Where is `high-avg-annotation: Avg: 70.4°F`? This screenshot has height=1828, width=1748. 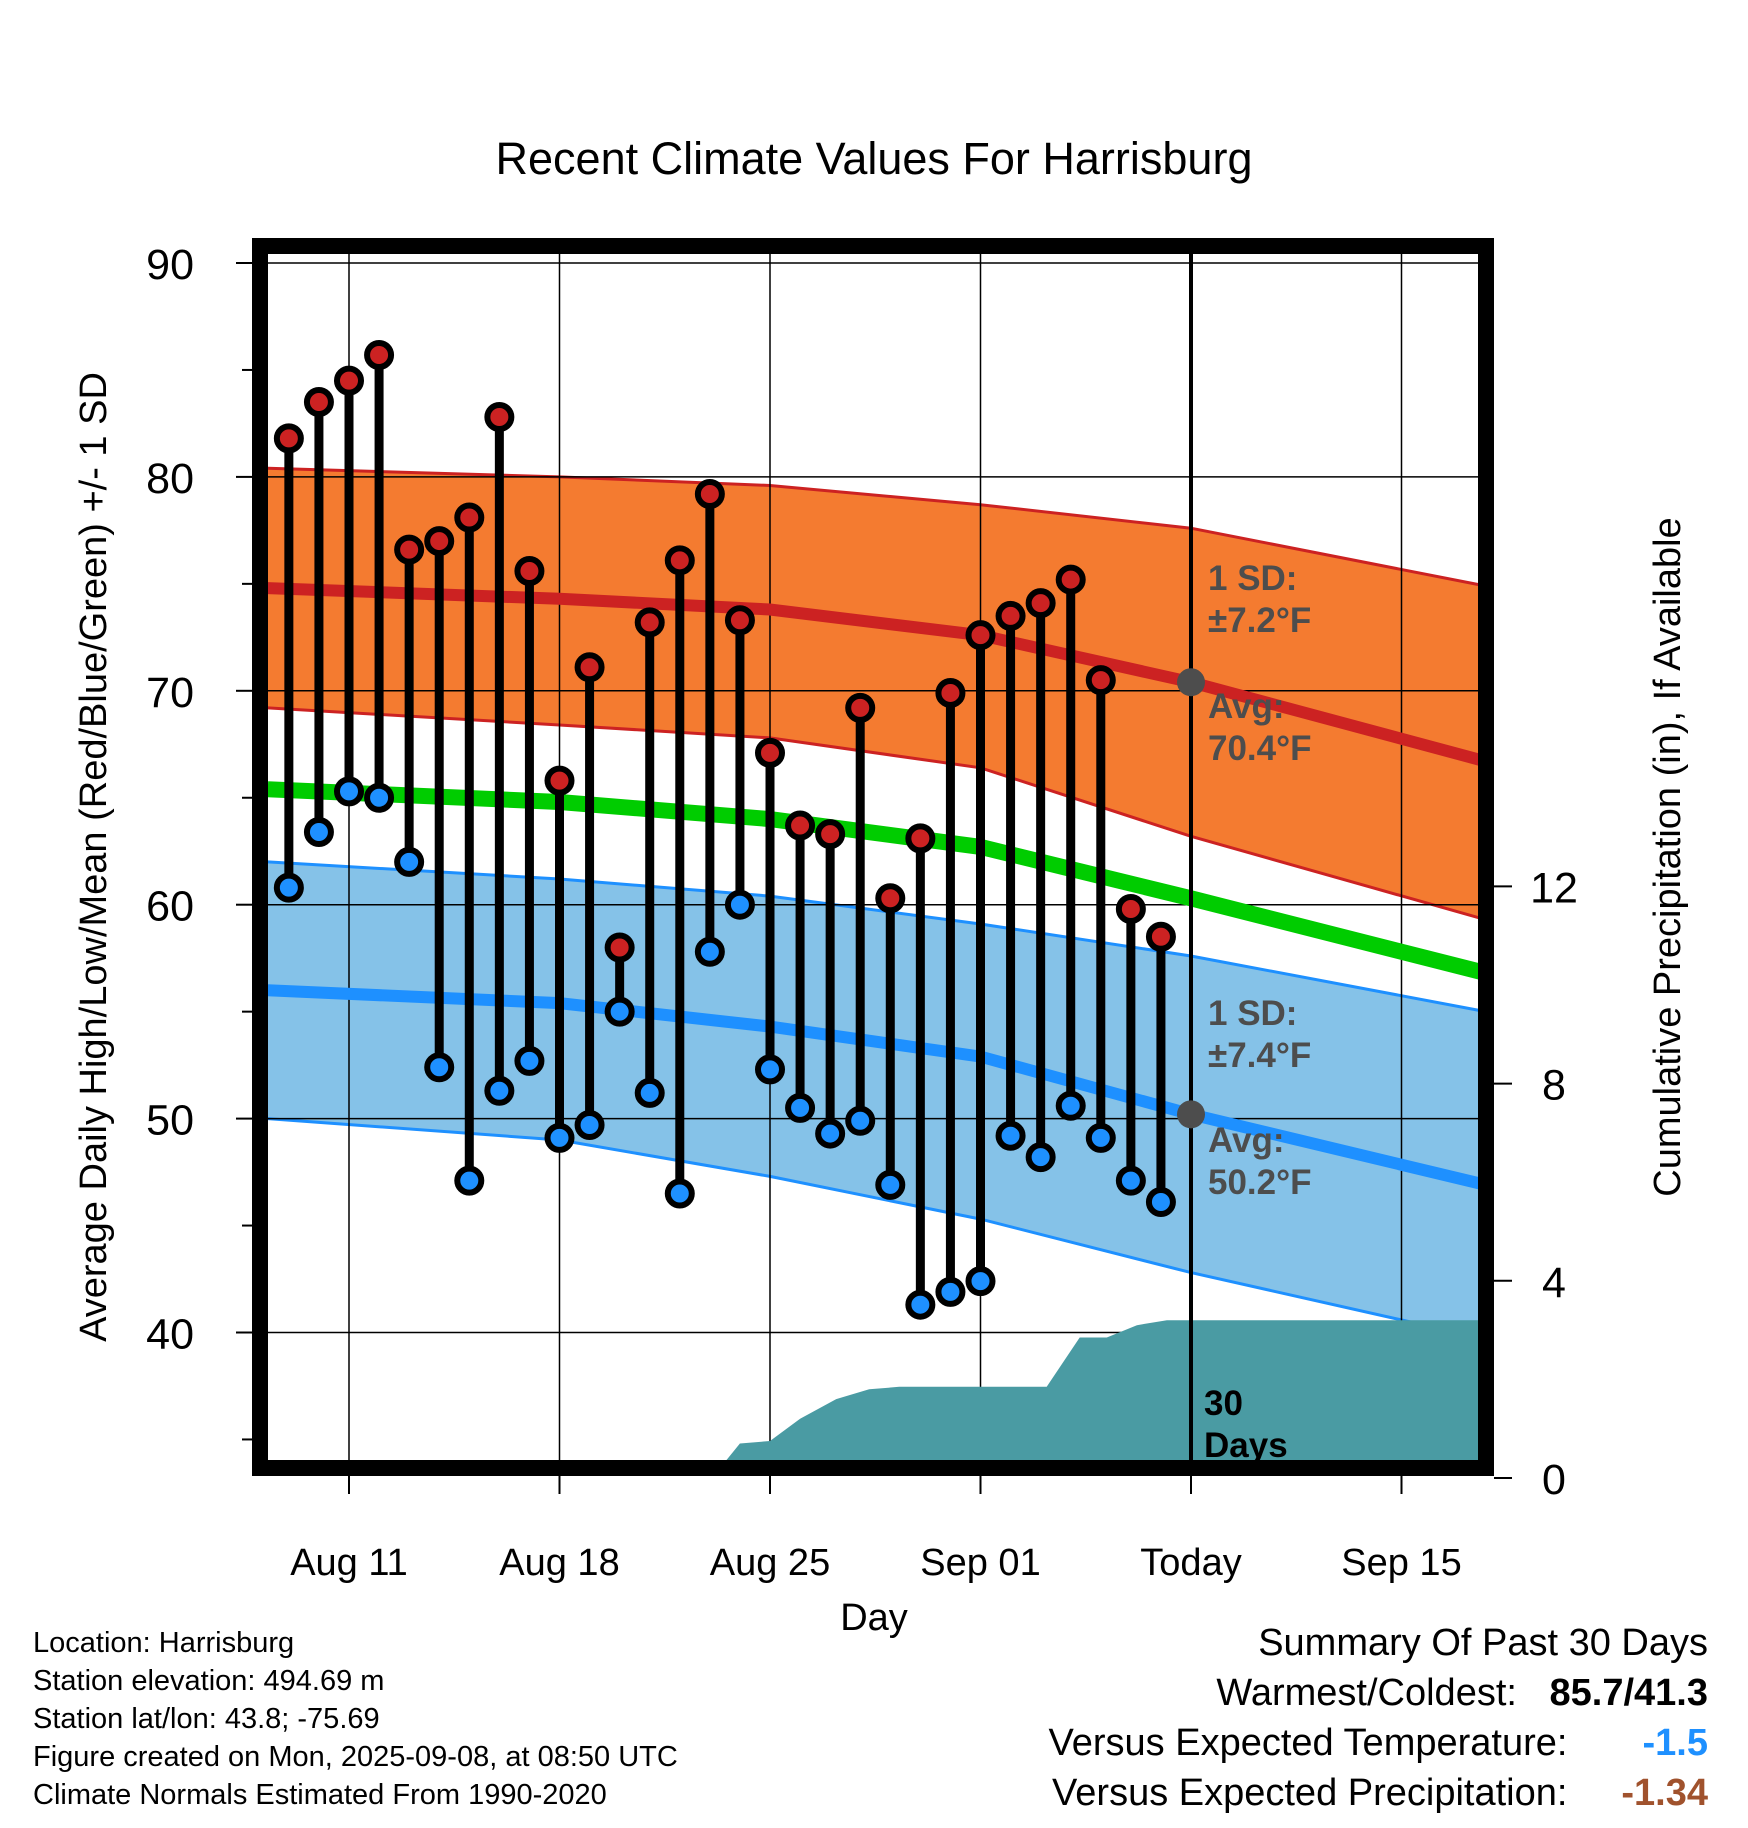 high-avg-annotation: Avg: 70.4°F is located at coordinates (1260, 727).